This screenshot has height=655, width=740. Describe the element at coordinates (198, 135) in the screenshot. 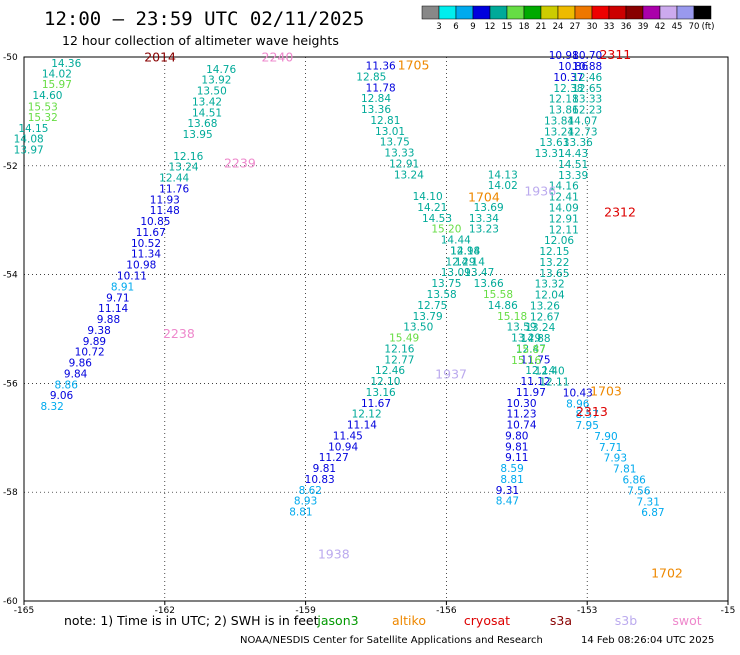

I see `wave-height-value: 13.95` at that location.